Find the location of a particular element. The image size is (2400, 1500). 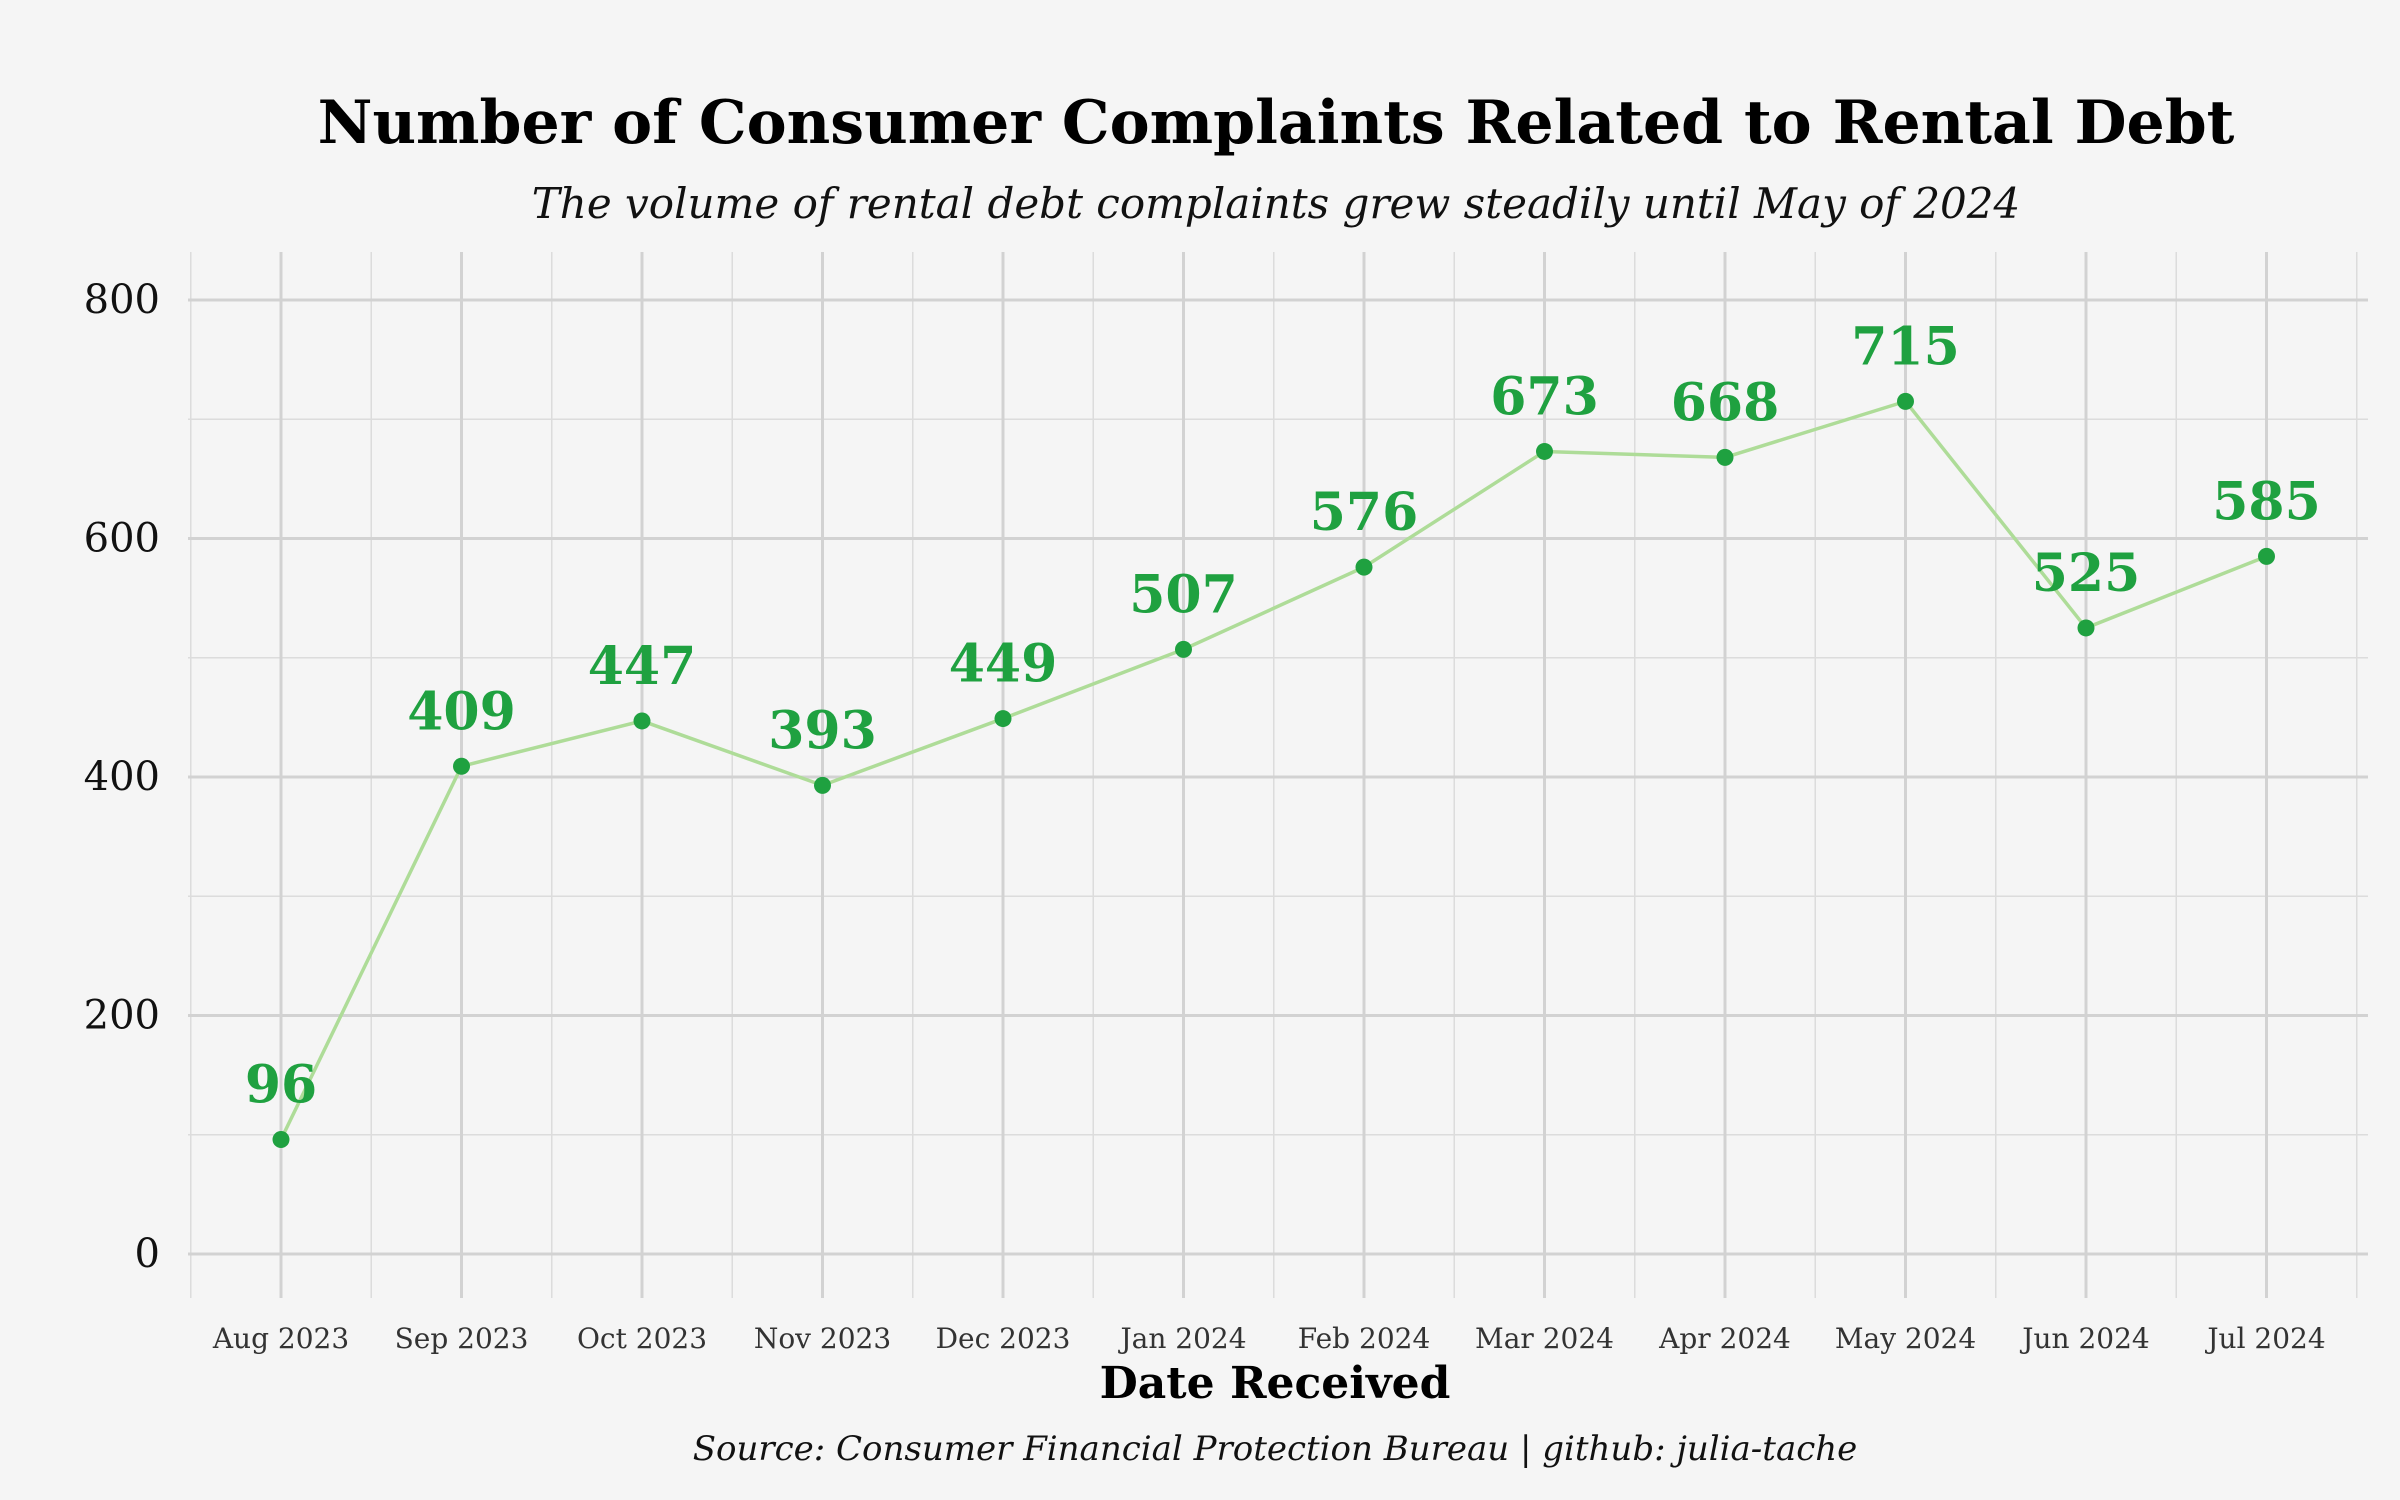

x-tick-label: Dec 2023 is located at coordinates (1003, 1338).